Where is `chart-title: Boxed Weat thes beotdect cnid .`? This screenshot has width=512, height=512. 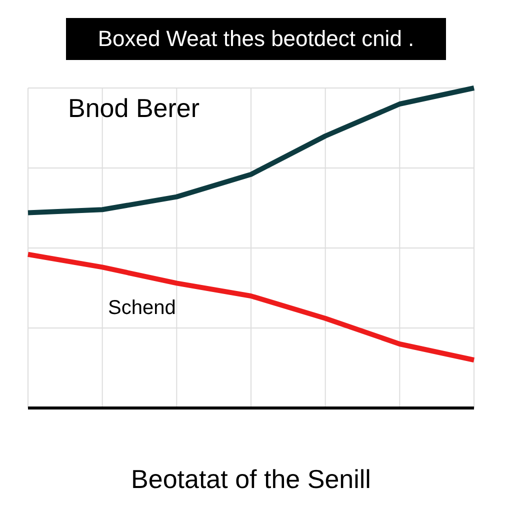
chart-title: Boxed Weat thes beotdect cnid . is located at coordinates (256, 39).